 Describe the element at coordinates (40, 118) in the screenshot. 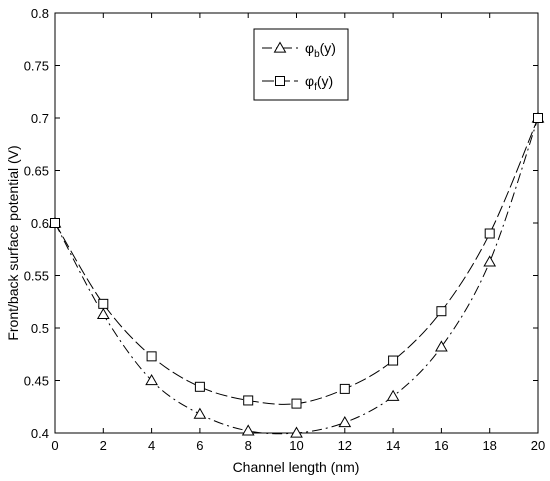

I see `y-tick-label: 0.7` at that location.